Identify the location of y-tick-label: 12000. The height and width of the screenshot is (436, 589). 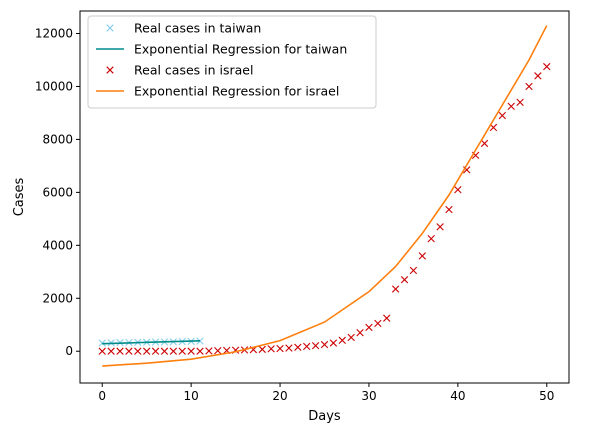
(54, 34).